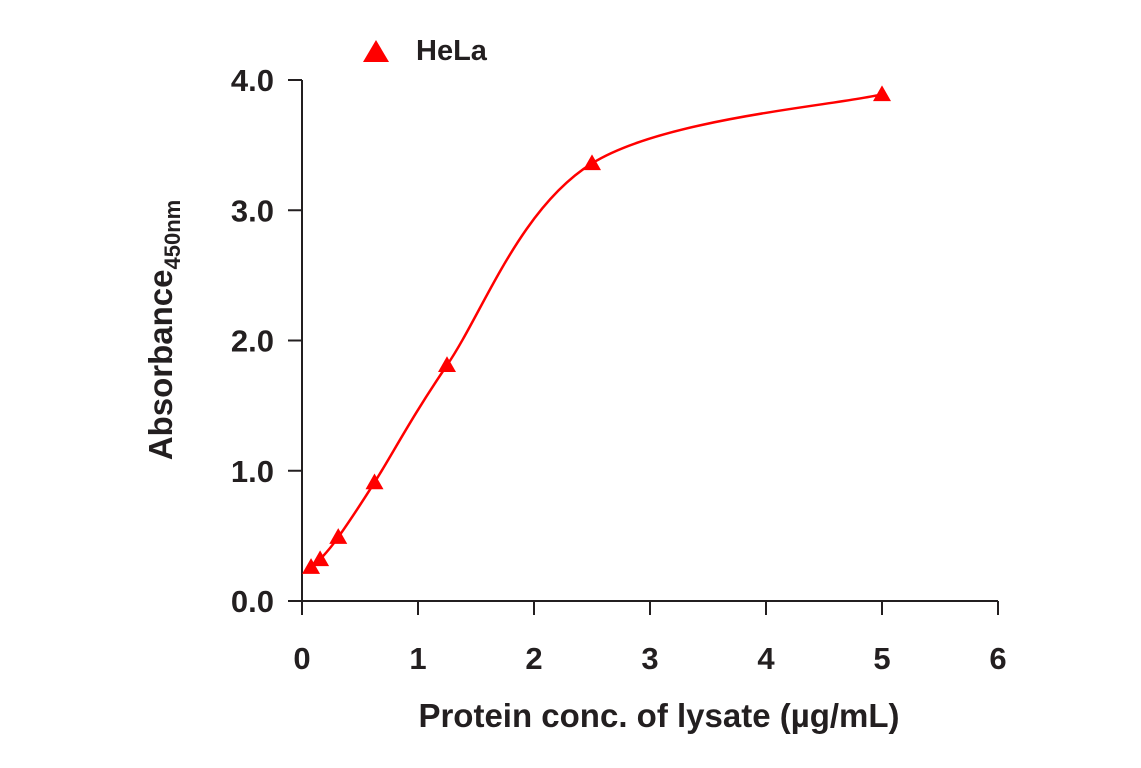 The height and width of the screenshot is (768, 1141). I want to click on legend-label: HeLa, so click(452, 51).